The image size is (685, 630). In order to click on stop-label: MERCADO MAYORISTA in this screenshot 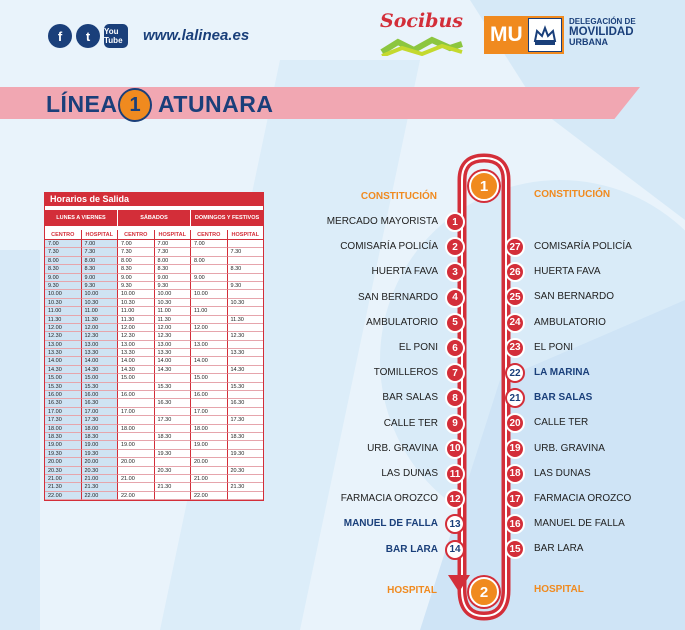, I will do `click(382, 221)`.